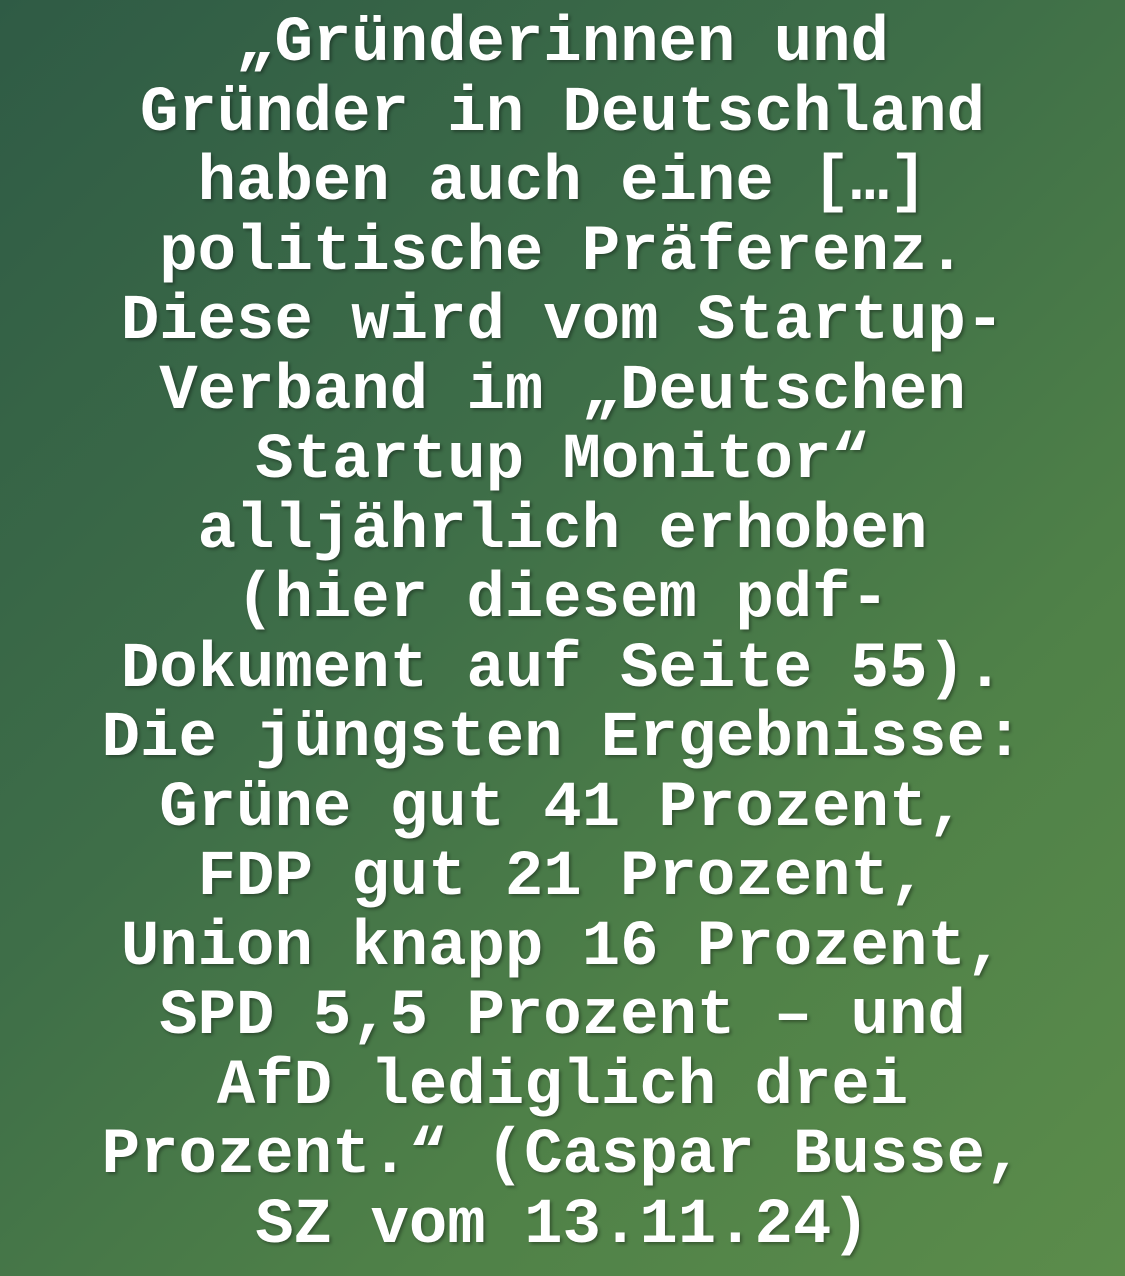  What do you see at coordinates (562, 739) in the screenshot?
I see `quote-line: Die jüngsten Ergebnisse:` at bounding box center [562, 739].